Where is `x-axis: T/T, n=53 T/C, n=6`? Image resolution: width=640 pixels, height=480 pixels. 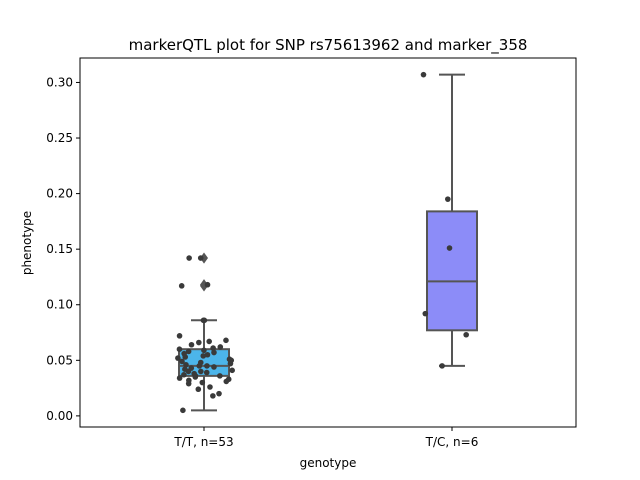 x-axis: T/T, n=53 T/C, n=6 is located at coordinates (325, 438).